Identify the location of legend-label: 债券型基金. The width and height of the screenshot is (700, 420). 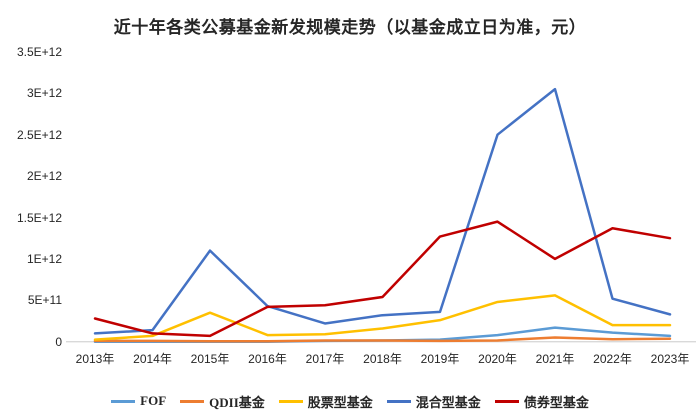
(556, 402).